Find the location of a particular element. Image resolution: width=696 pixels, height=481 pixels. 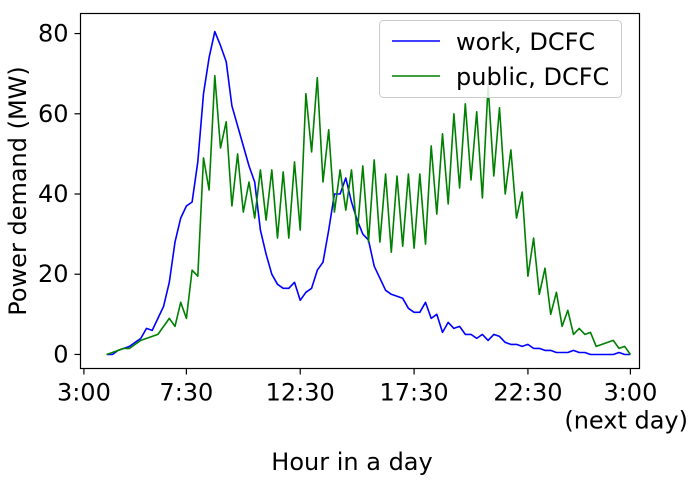

y-axis-title: Power demand (MW) is located at coordinates (18, 191).